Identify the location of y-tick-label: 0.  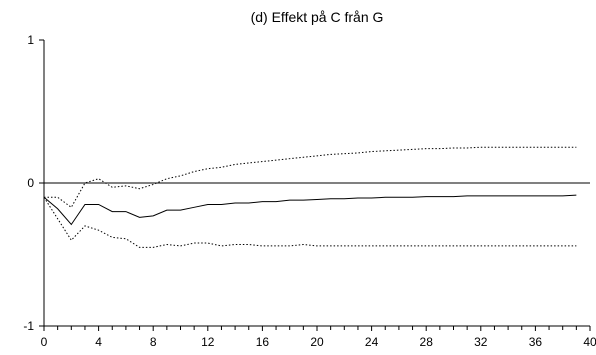
(30, 183).